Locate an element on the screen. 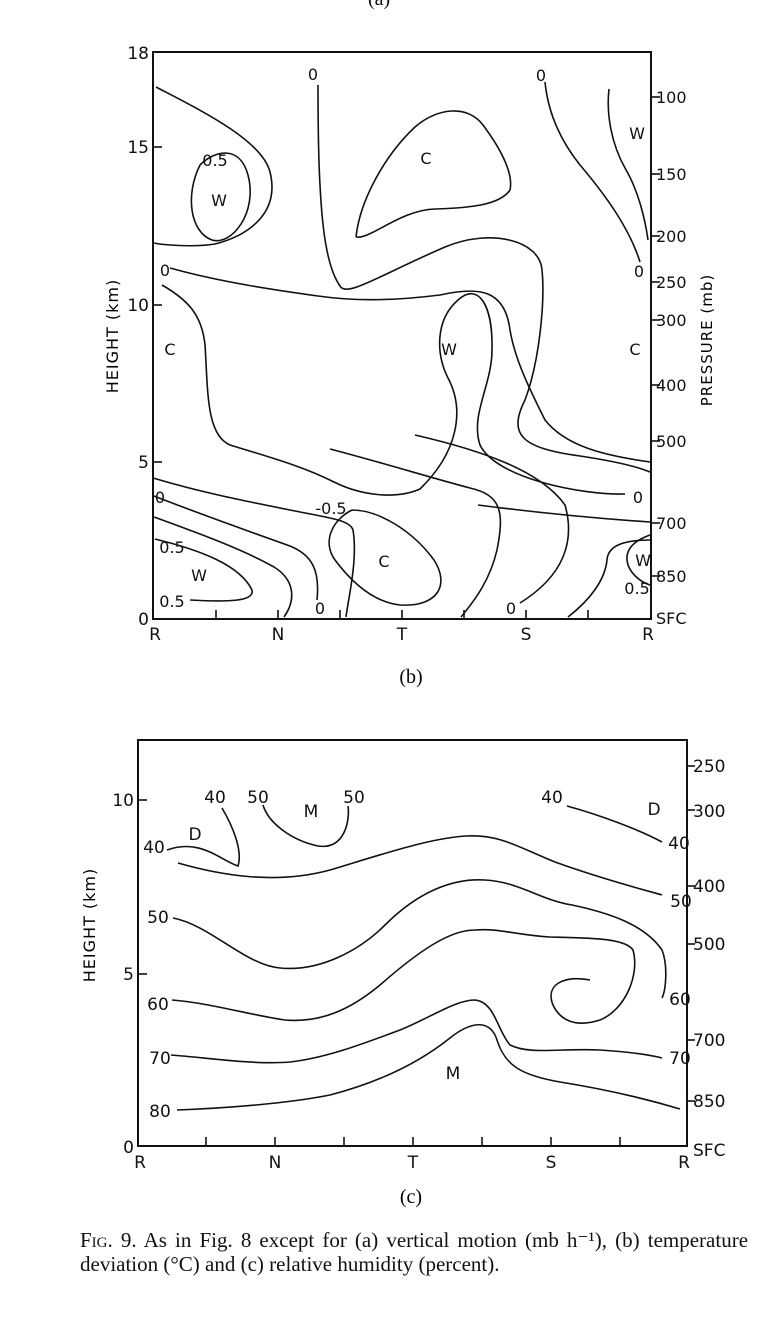 Image resolution: width=770 pixels, height=1318 pixels. panel-c-xtick-N: N is located at coordinates (275, 1163).